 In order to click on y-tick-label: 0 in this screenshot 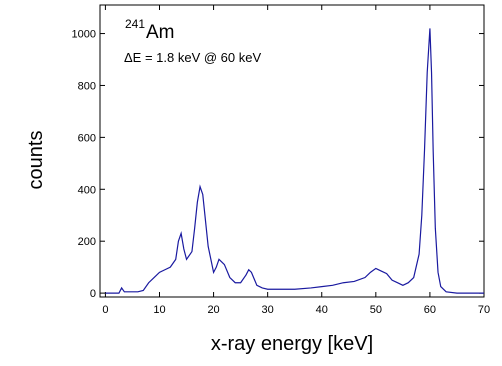, I will do `click(93, 294)`.